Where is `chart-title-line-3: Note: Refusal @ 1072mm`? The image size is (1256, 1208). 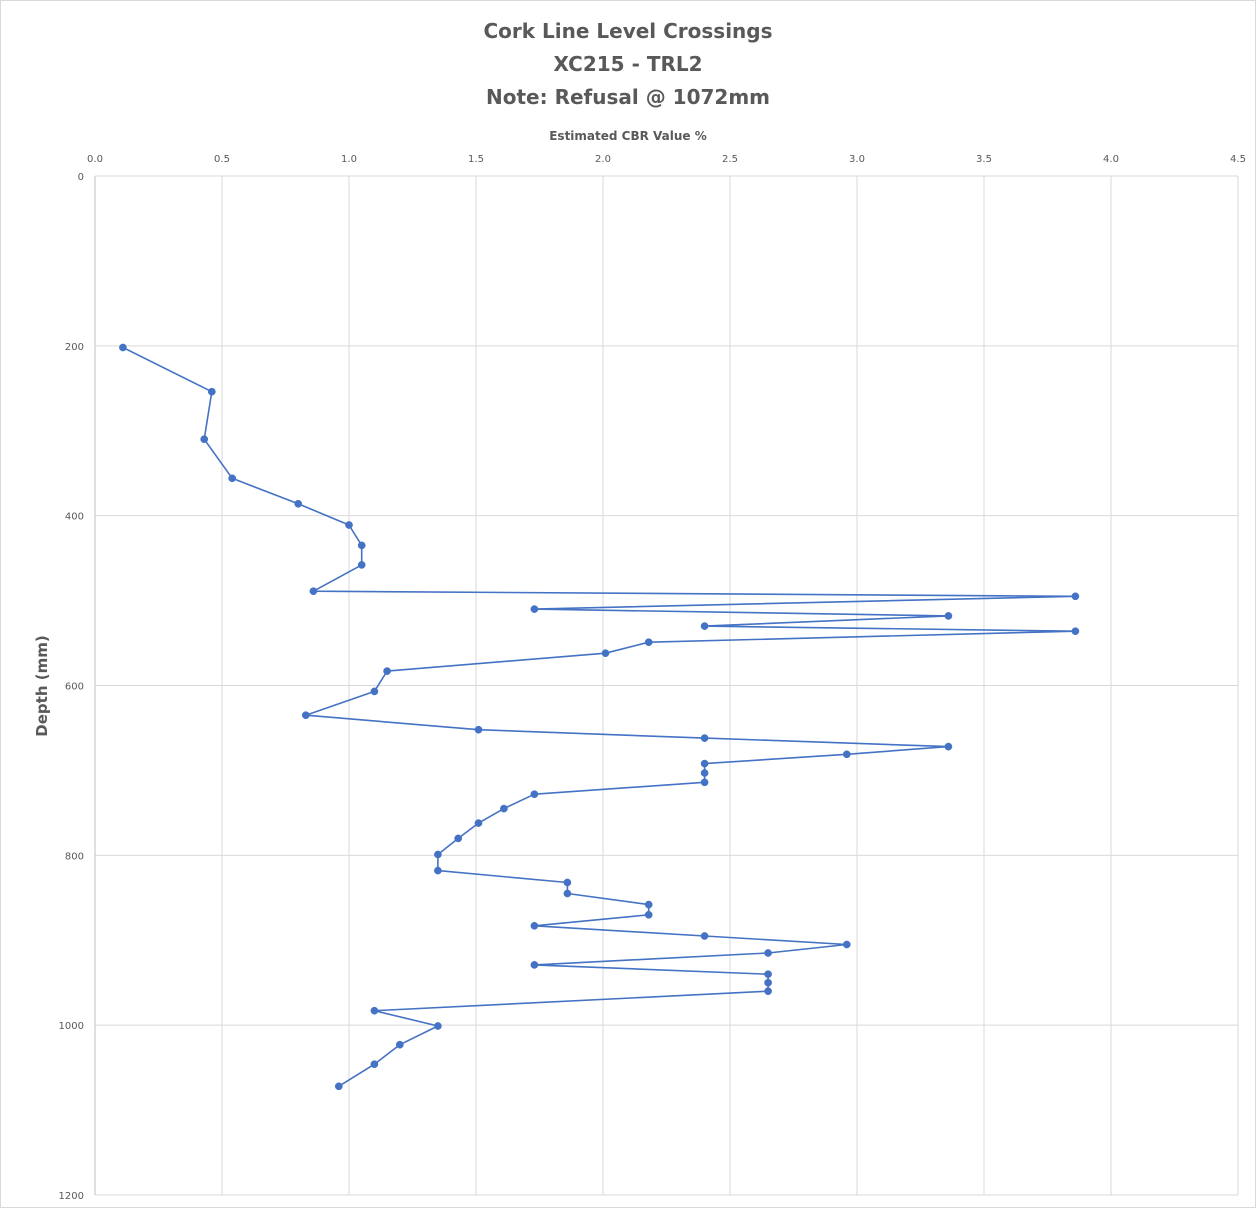
chart-title-line-3: Note: Refusal @ 1072mm is located at coordinates (628, 97).